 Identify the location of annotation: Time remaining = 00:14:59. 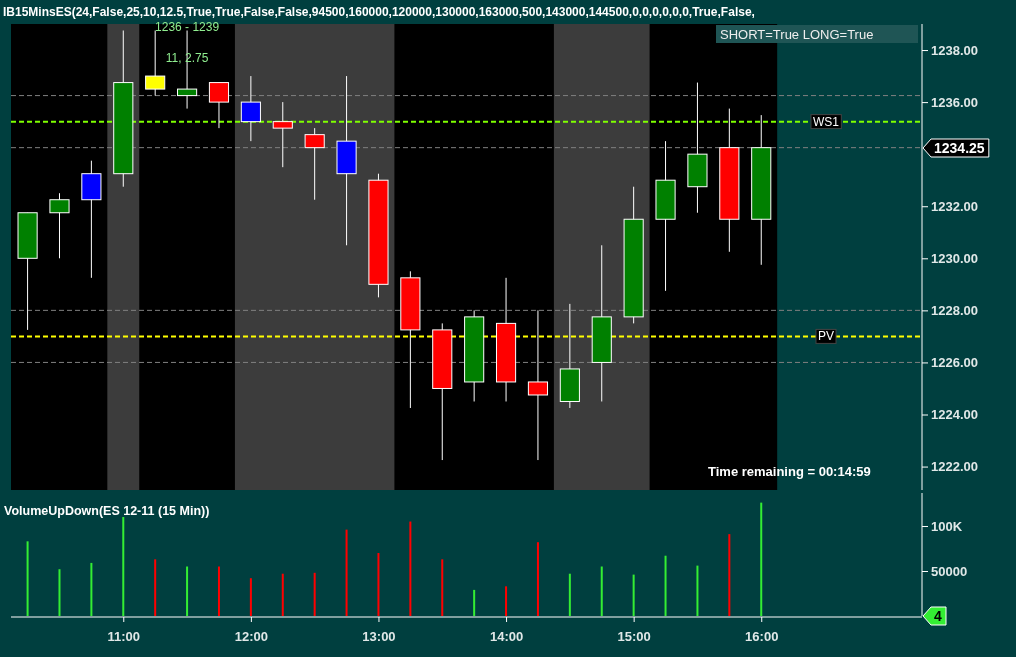
(789, 471).